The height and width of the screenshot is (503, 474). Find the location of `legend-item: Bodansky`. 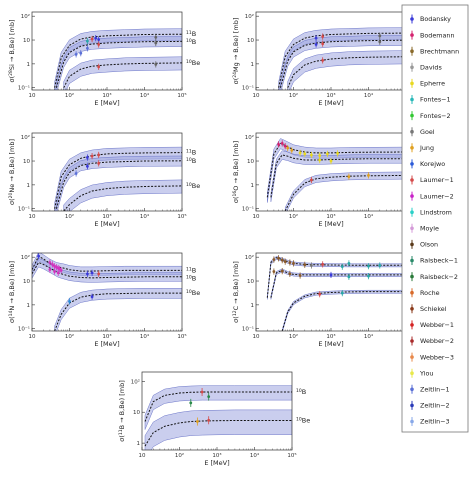

legend-item: Bodansky is located at coordinates (430, 19).